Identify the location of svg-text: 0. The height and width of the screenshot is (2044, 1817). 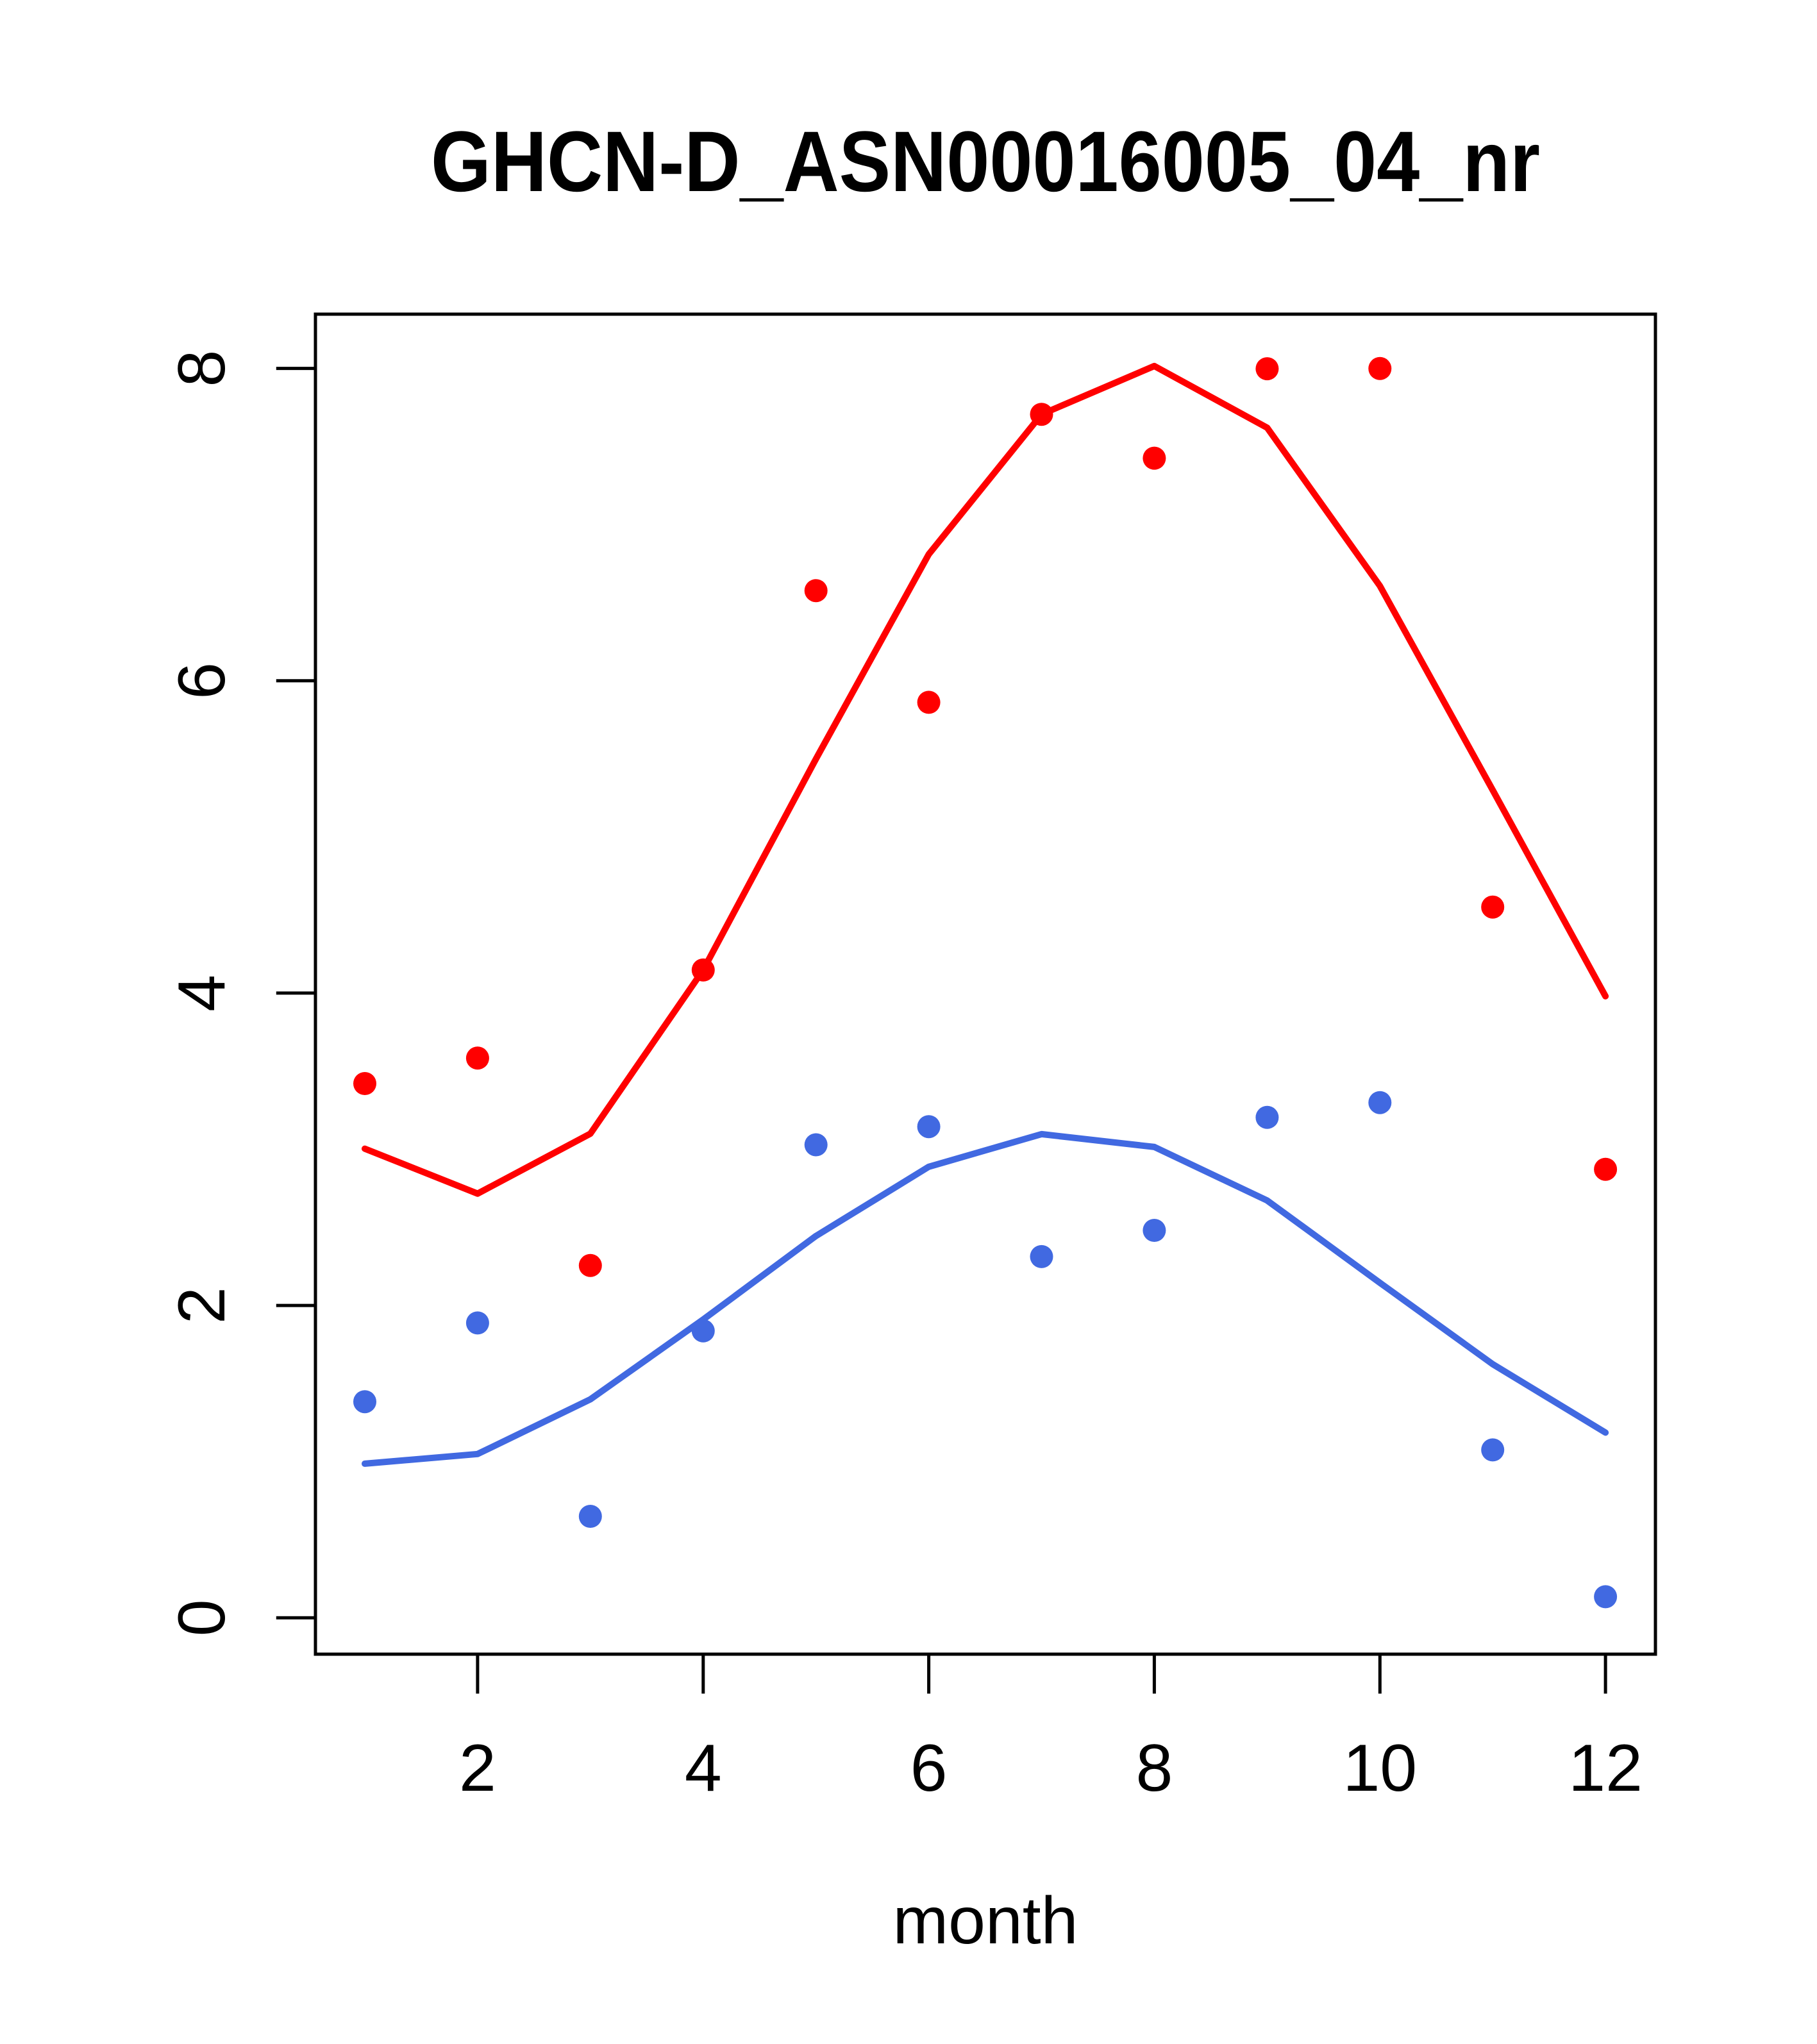
(202, 1618).